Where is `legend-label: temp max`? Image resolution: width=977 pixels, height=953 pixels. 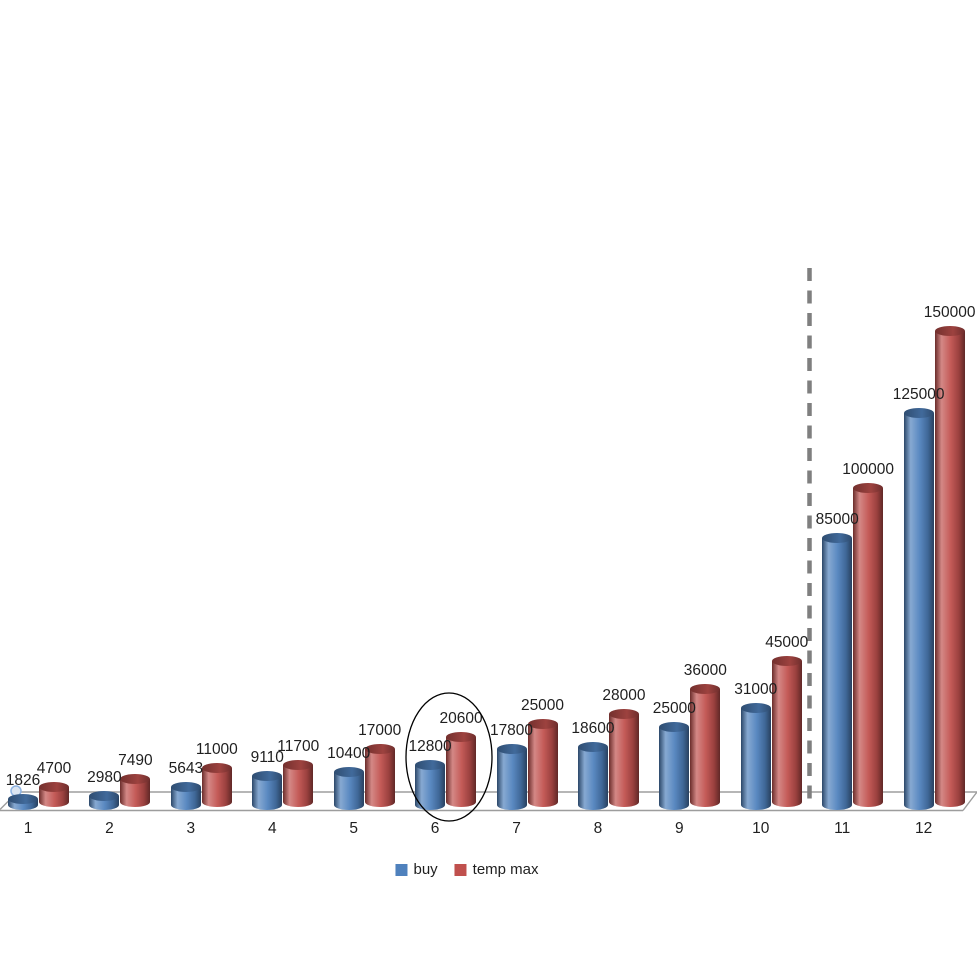 legend-label: temp max is located at coordinates (505, 869).